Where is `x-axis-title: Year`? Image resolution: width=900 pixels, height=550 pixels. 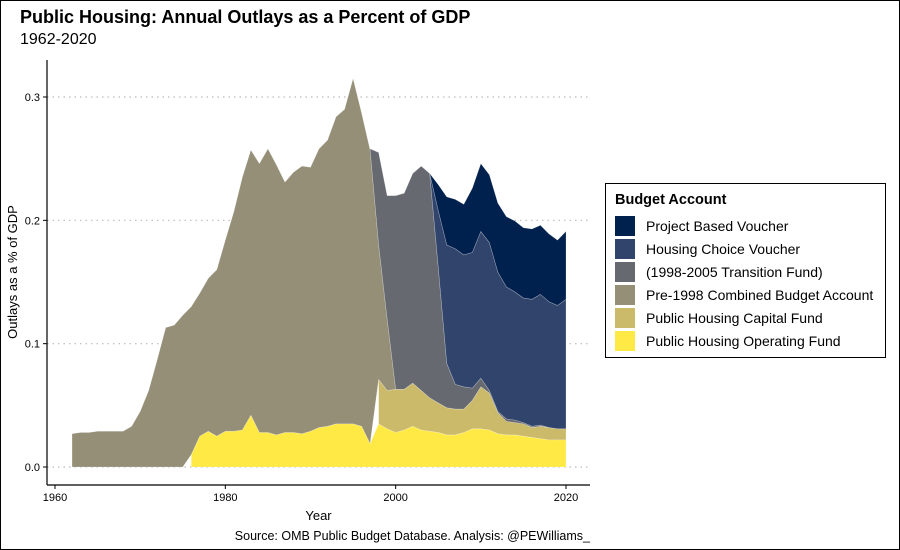
x-axis-title: Year is located at coordinates (318, 515).